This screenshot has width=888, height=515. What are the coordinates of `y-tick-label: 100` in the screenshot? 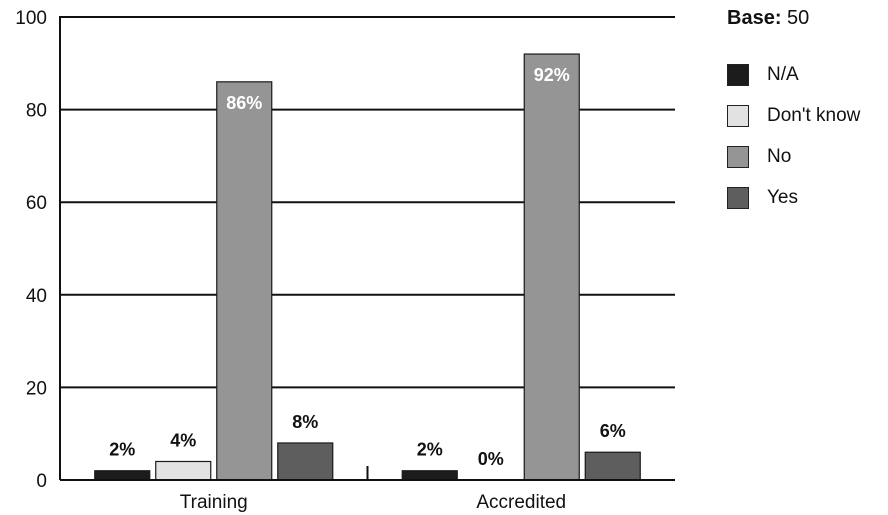 It's located at (31, 18).